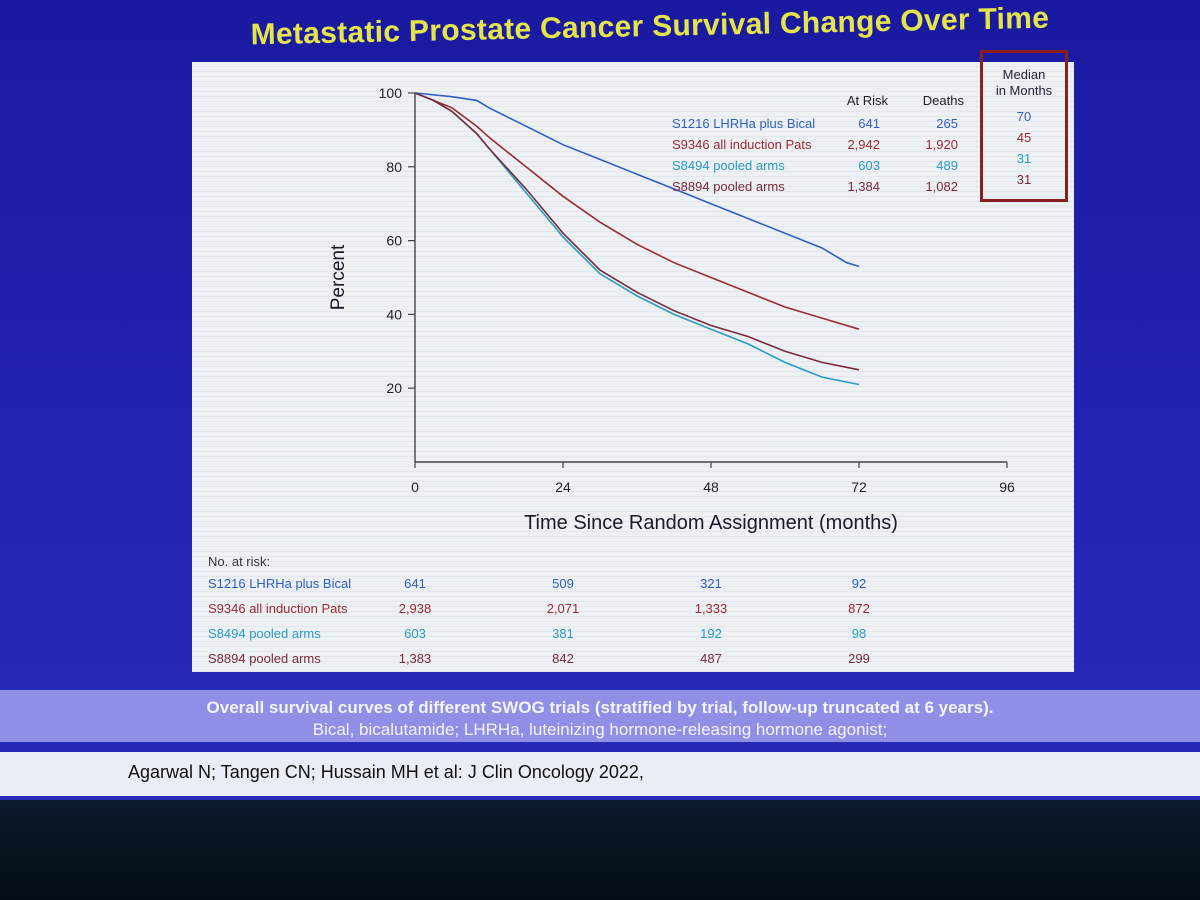  Describe the element at coordinates (859, 608) in the screenshot. I see `risk-cell: 872` at that location.